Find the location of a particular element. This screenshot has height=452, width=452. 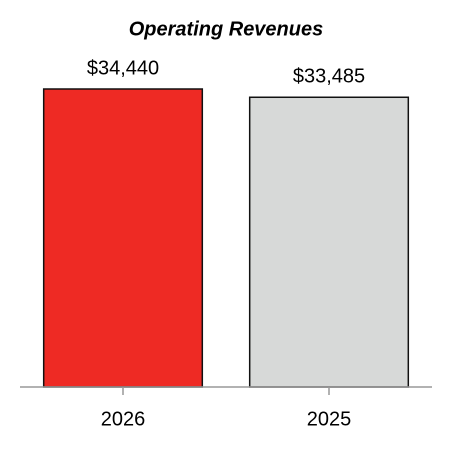

x-tick-label: 2026 is located at coordinates (123, 419).